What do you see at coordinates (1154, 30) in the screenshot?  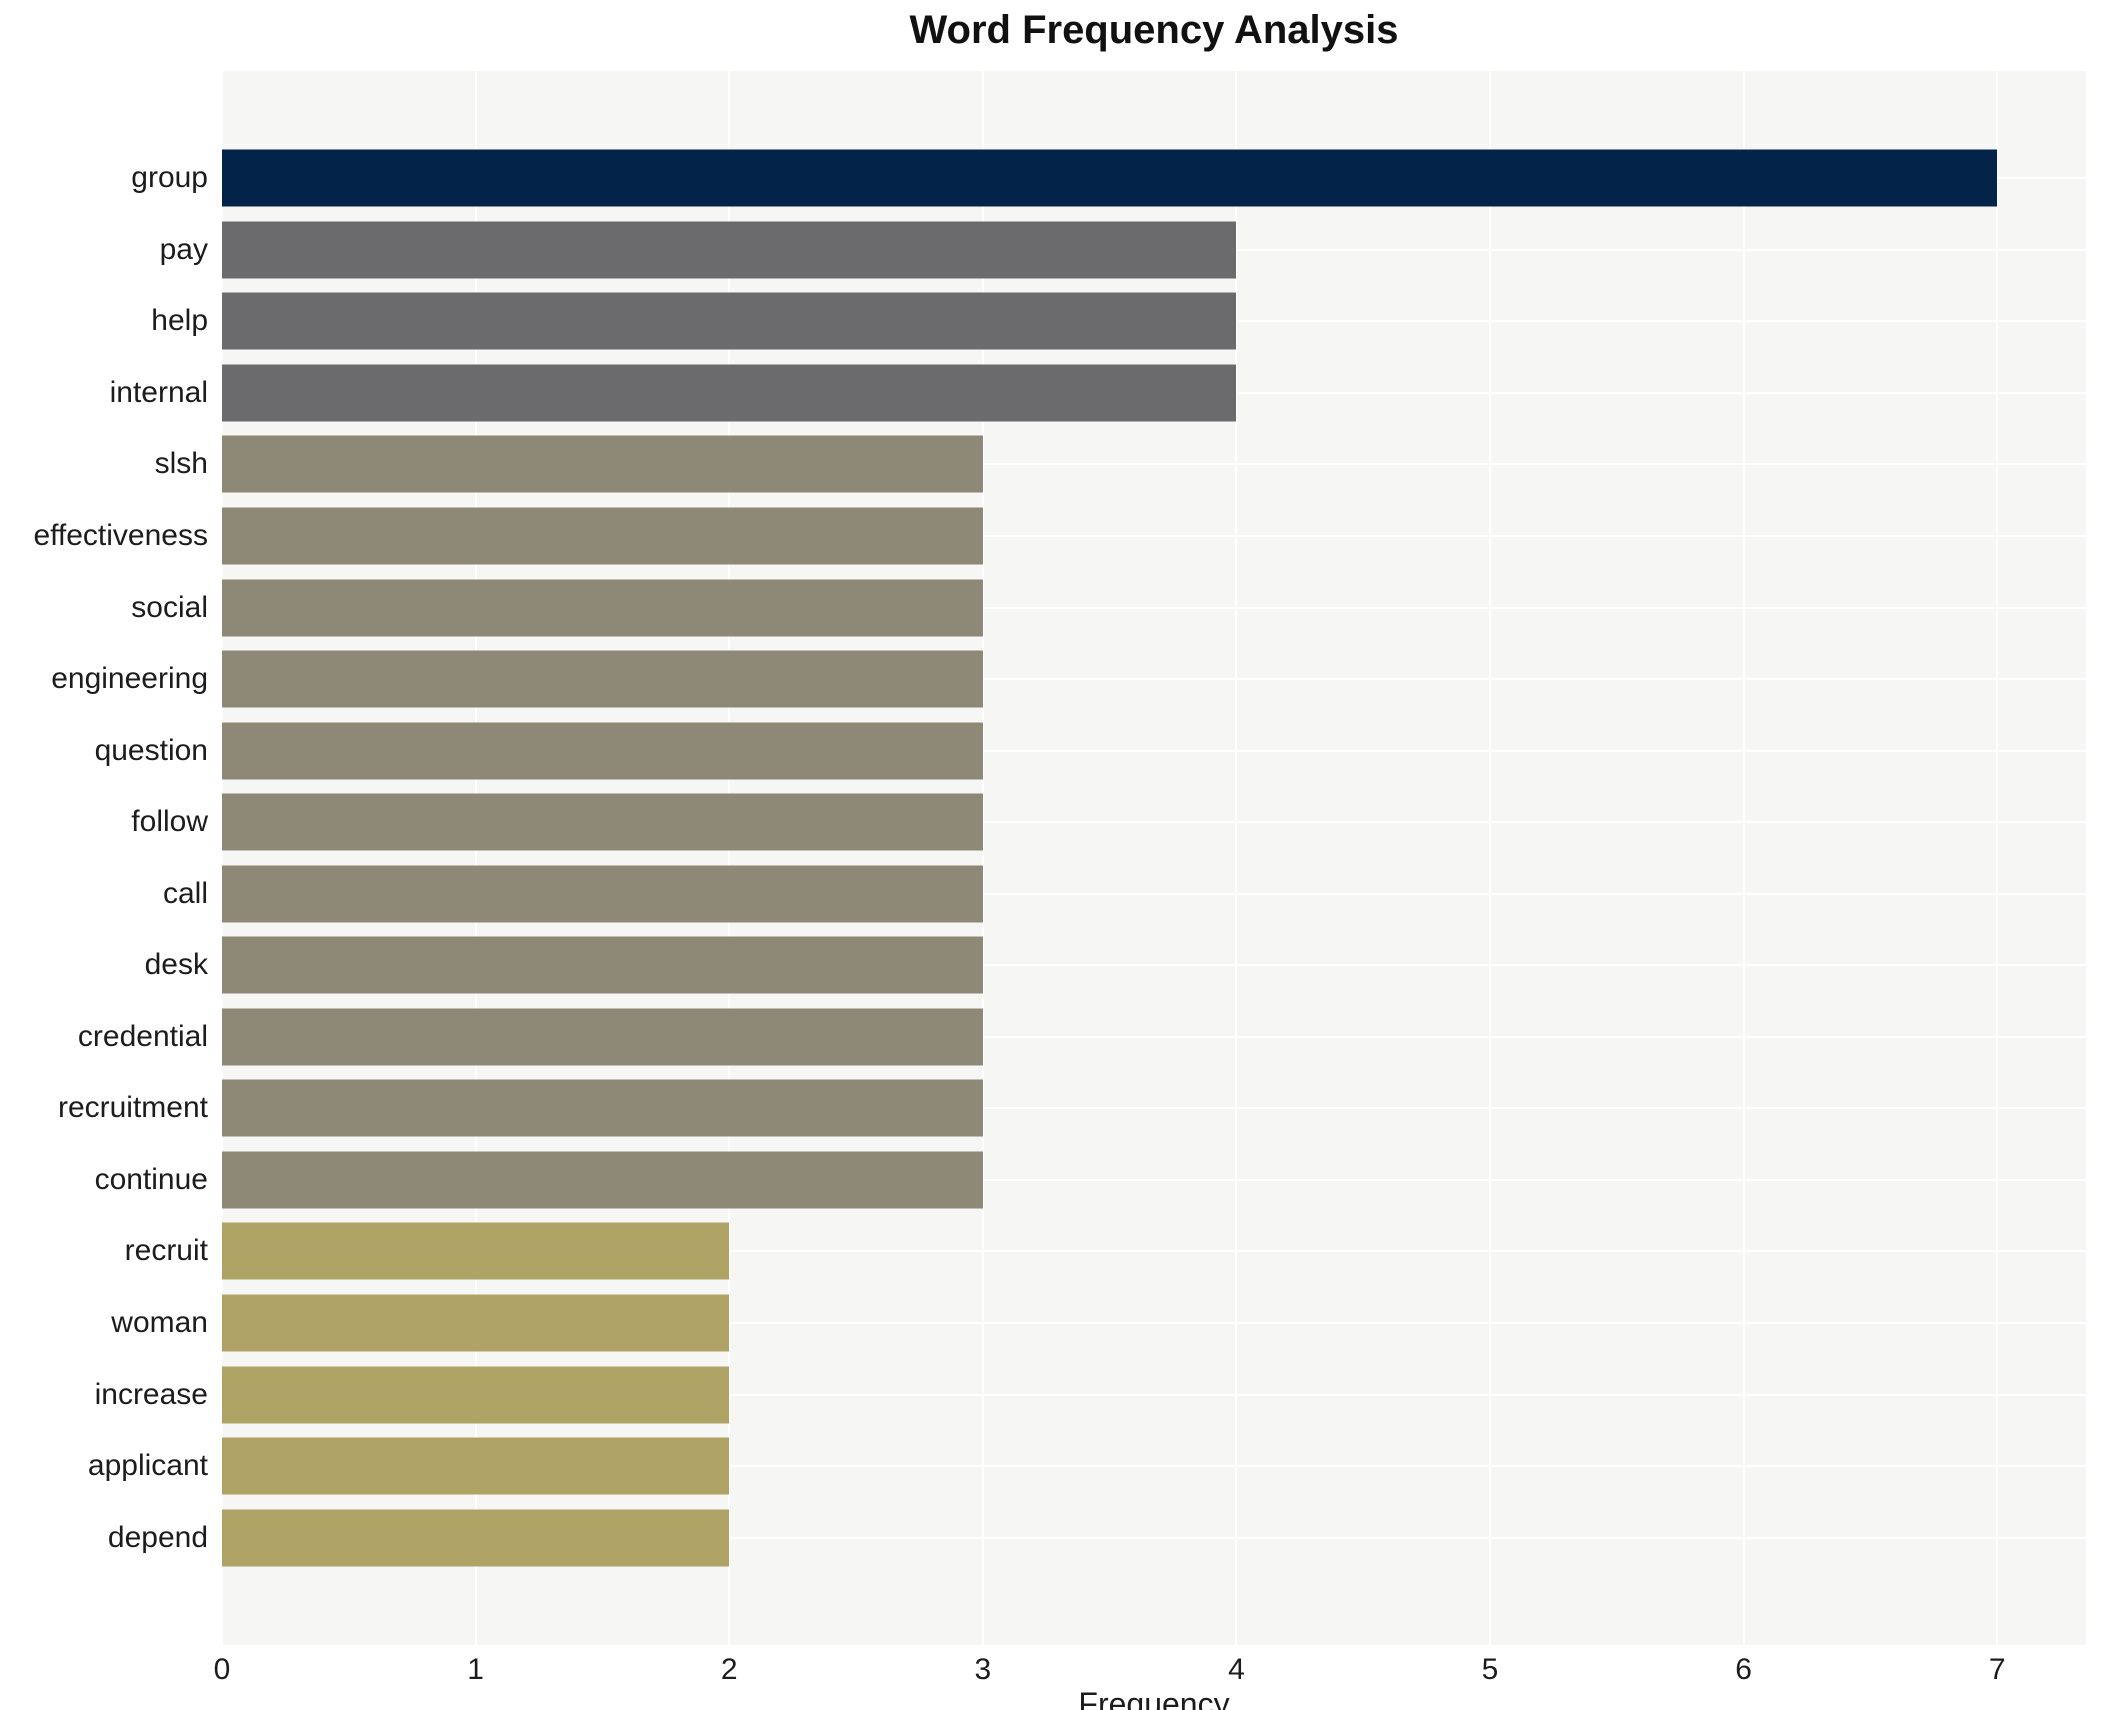 I see `chart-title: Word Frequency Analysis` at bounding box center [1154, 30].